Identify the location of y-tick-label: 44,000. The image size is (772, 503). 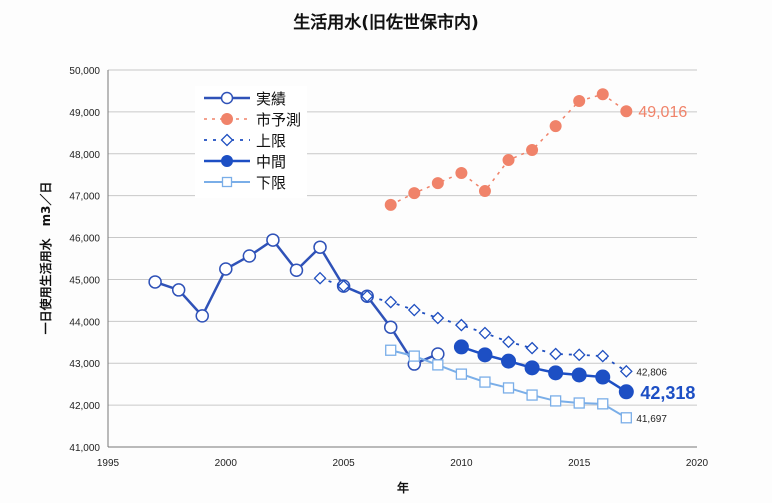
(84, 322).